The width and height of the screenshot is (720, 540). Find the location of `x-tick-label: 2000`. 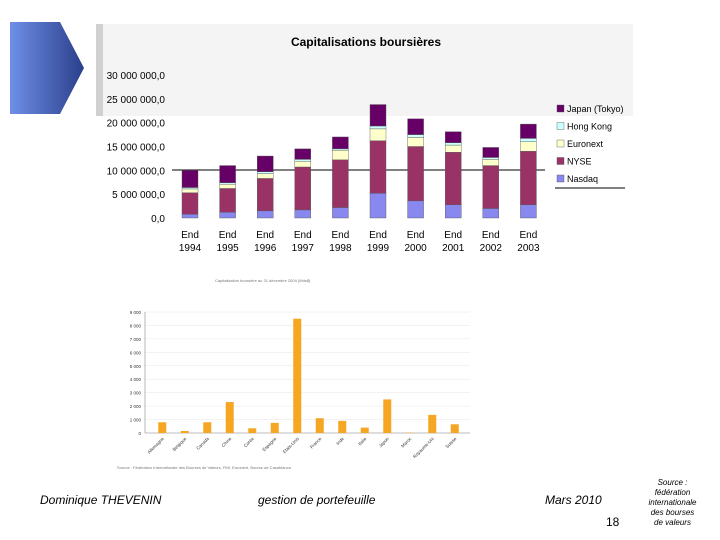

x-tick-label: 2000 is located at coordinates (415, 248).